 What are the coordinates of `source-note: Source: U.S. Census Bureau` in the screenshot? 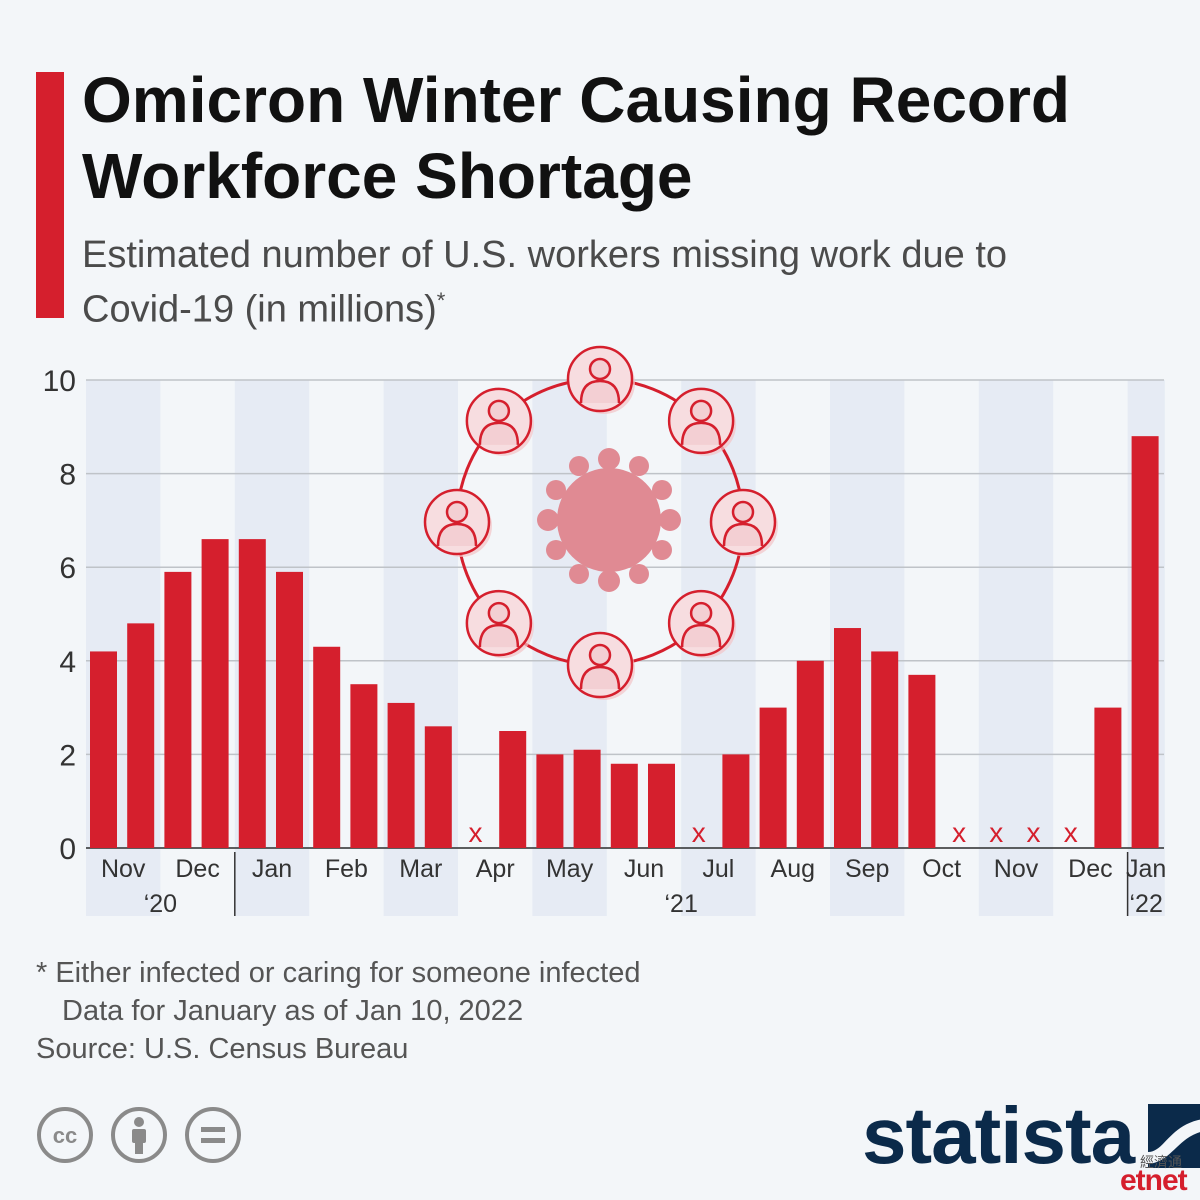 It's located at (222, 1049).